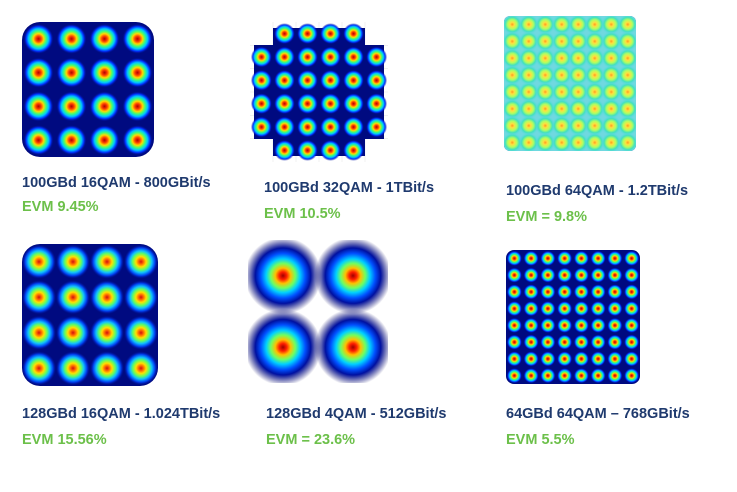 The height and width of the screenshot is (492, 737). I want to click on panel-title: 64GBd 64QAM – 768GBit/s, so click(598, 414).